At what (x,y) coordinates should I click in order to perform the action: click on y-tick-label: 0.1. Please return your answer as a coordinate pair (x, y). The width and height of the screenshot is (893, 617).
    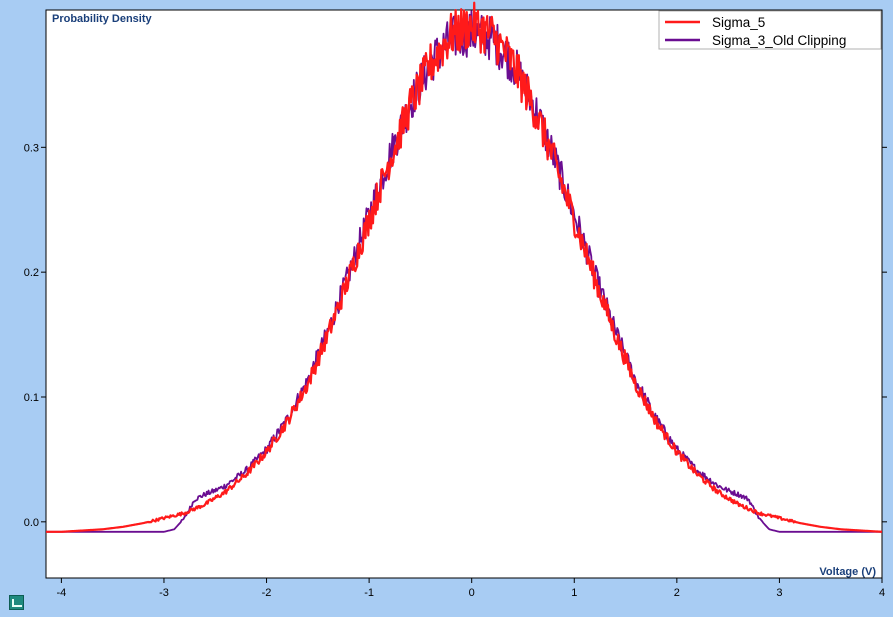
    Looking at the image, I should click on (31, 398).